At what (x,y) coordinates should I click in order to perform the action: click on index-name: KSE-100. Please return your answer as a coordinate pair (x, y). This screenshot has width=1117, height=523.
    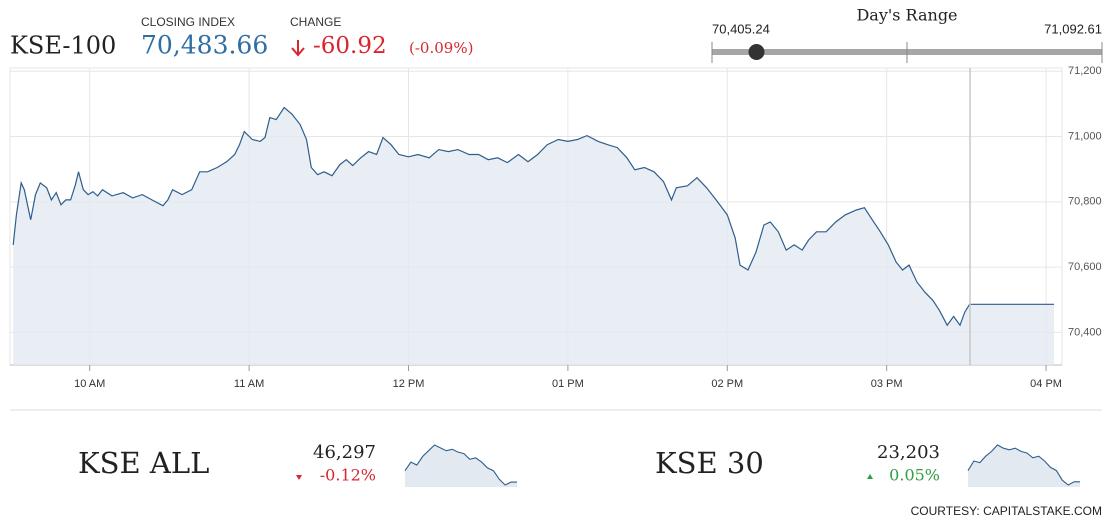
    Looking at the image, I should click on (63, 46).